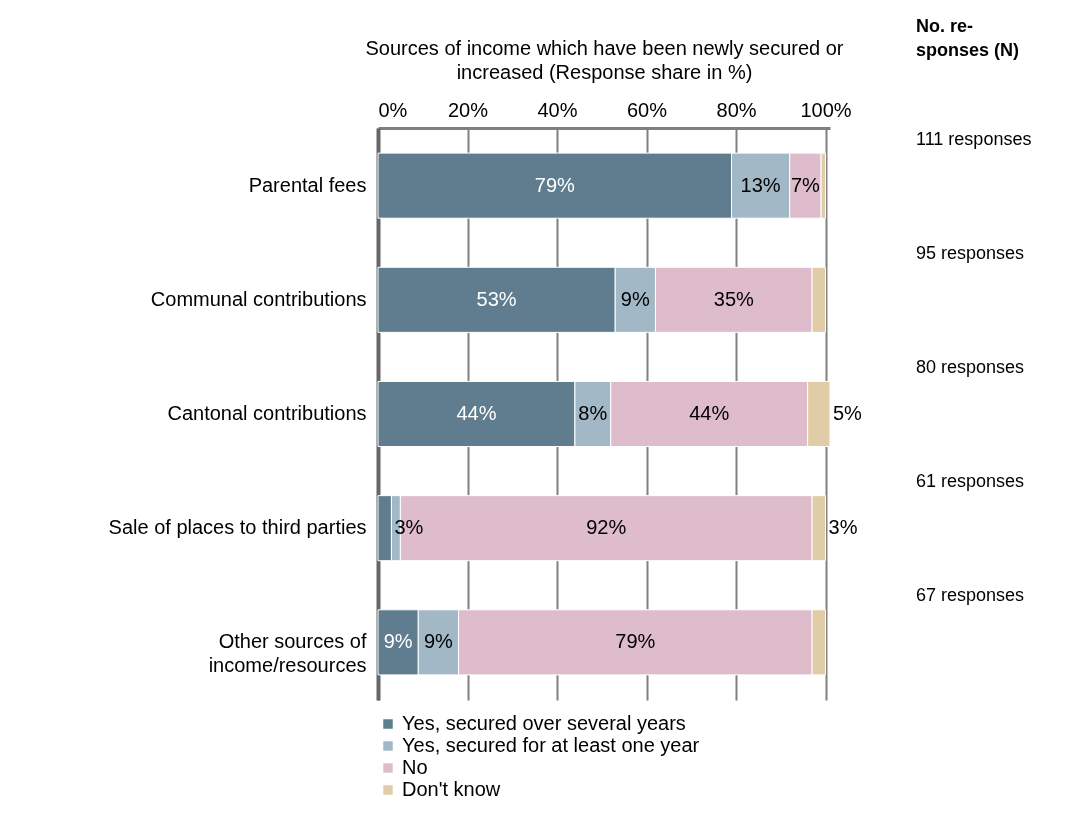 The image size is (1078, 826). What do you see at coordinates (557, 109) in the screenshot?
I see `x-tick-label: 40%` at bounding box center [557, 109].